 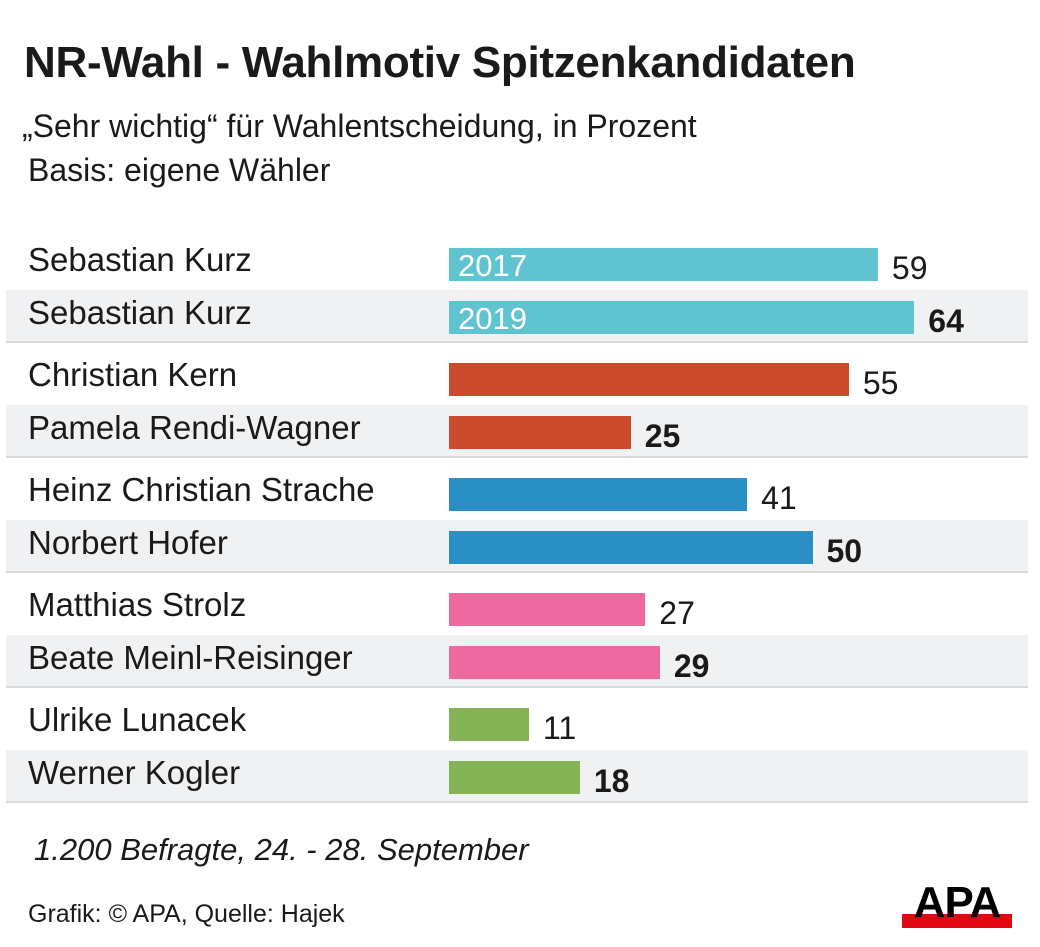 What do you see at coordinates (779, 498) in the screenshot?
I see `bar-value-label: 41` at bounding box center [779, 498].